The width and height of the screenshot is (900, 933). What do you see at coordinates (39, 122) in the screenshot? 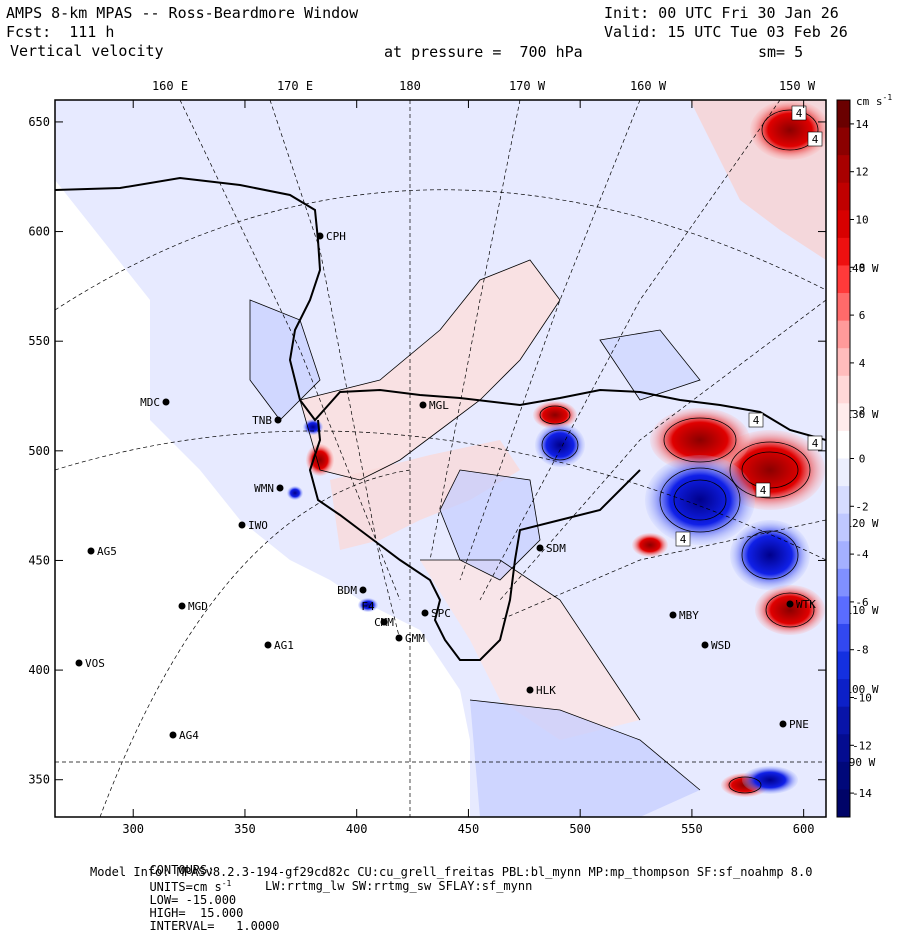
I see `y-tick-label: 650` at bounding box center [39, 122].